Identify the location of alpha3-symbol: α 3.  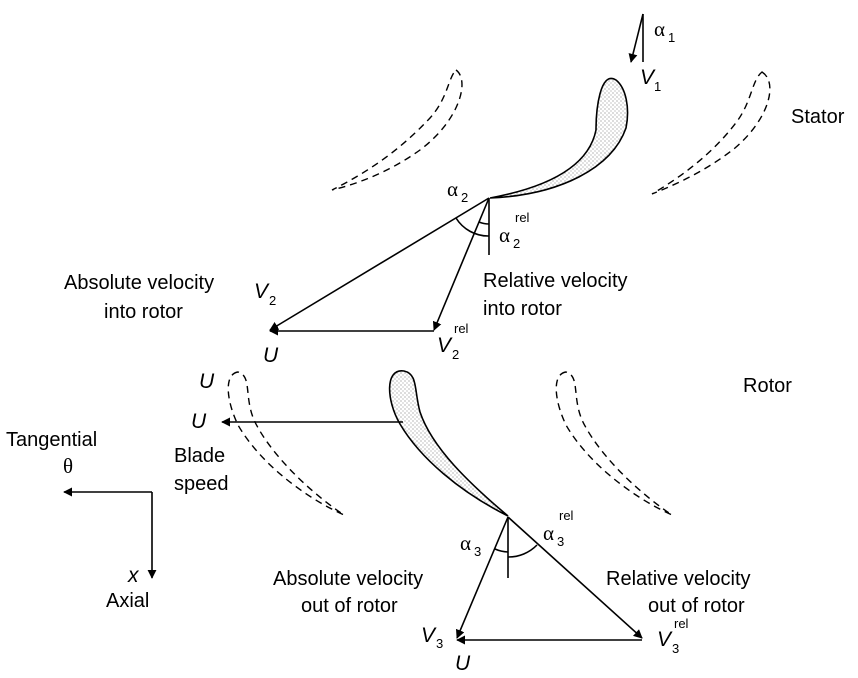
(470, 545).